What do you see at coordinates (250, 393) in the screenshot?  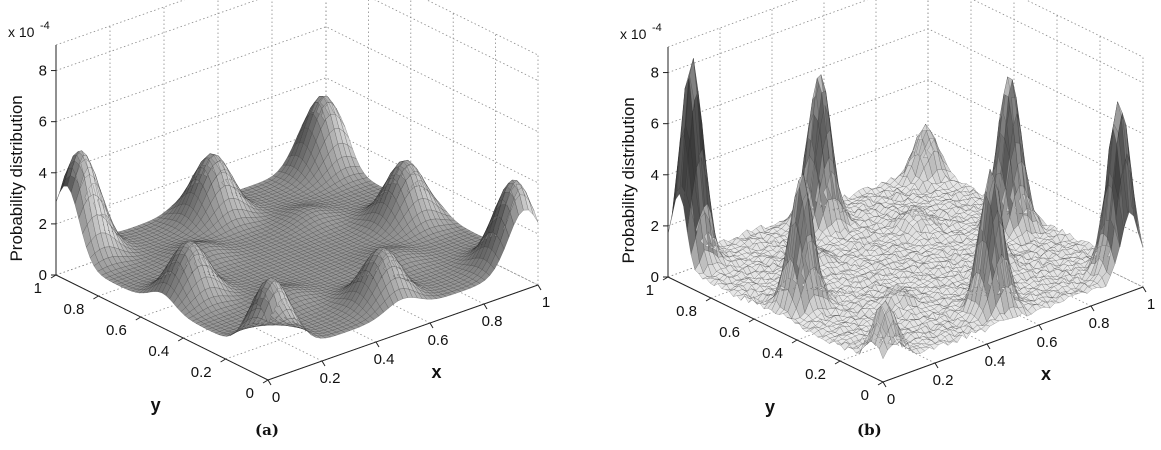 I see `y-tick-a-0: 0` at bounding box center [250, 393].